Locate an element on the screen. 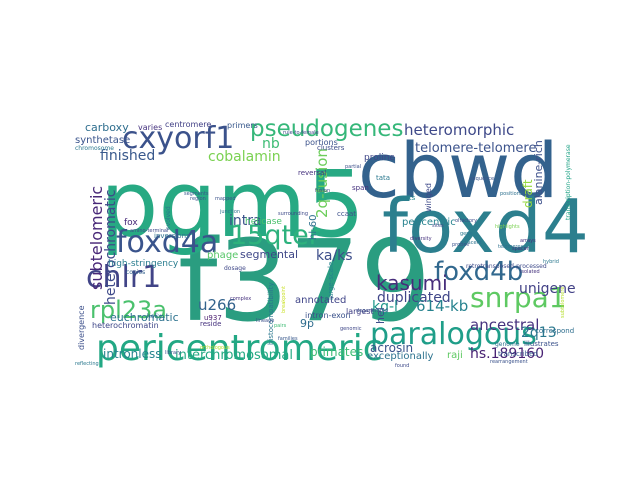  word-fusion: fusion is located at coordinates (322, 191).